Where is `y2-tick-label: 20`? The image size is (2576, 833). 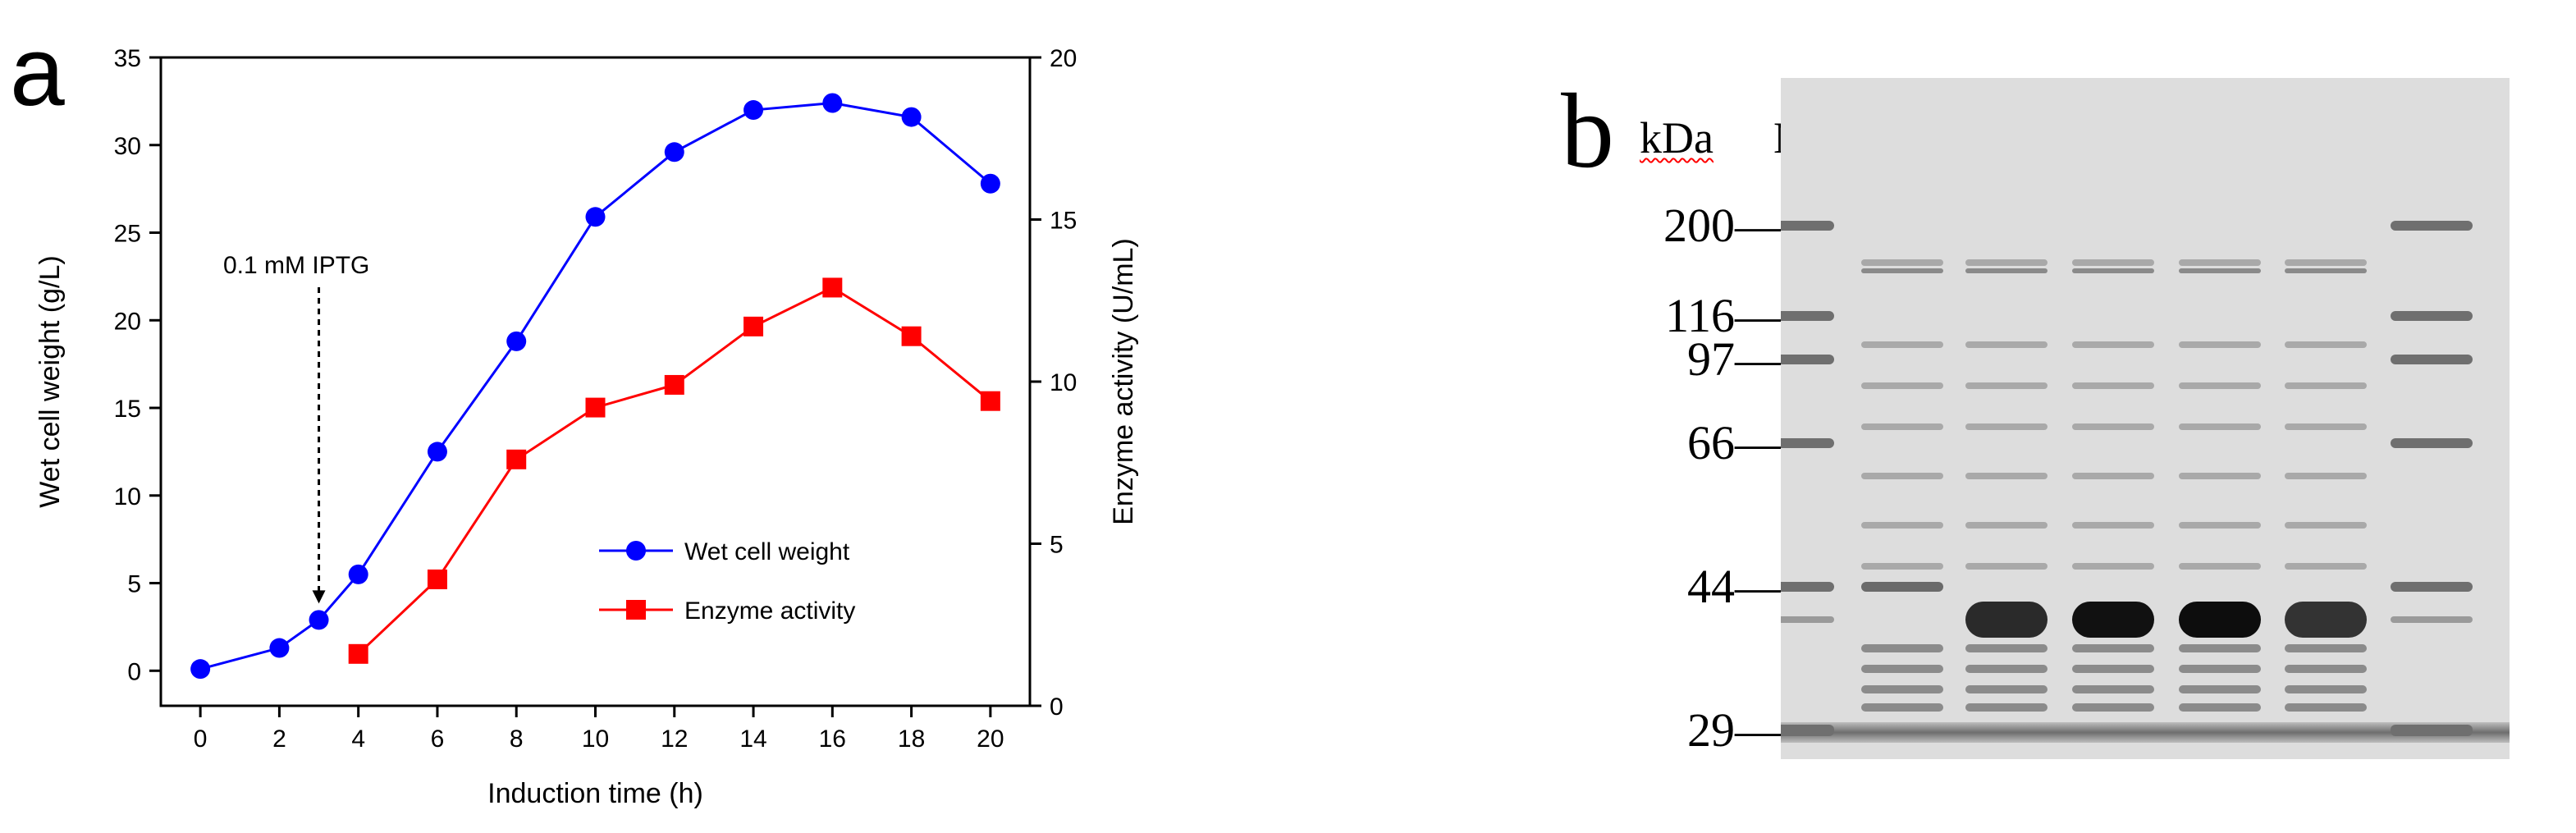
y2-tick-label: 20 is located at coordinates (1063, 58).